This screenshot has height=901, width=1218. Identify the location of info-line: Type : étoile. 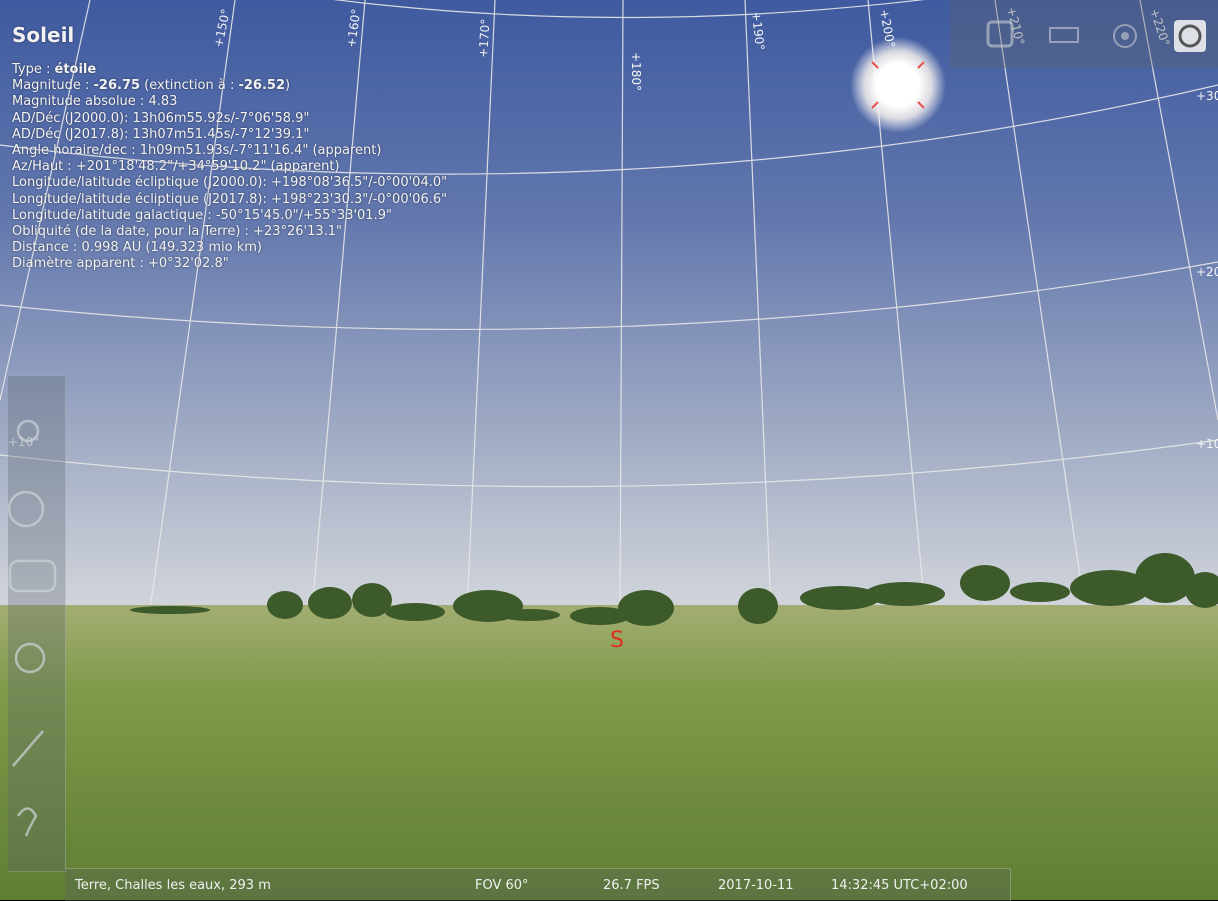
(229, 70).